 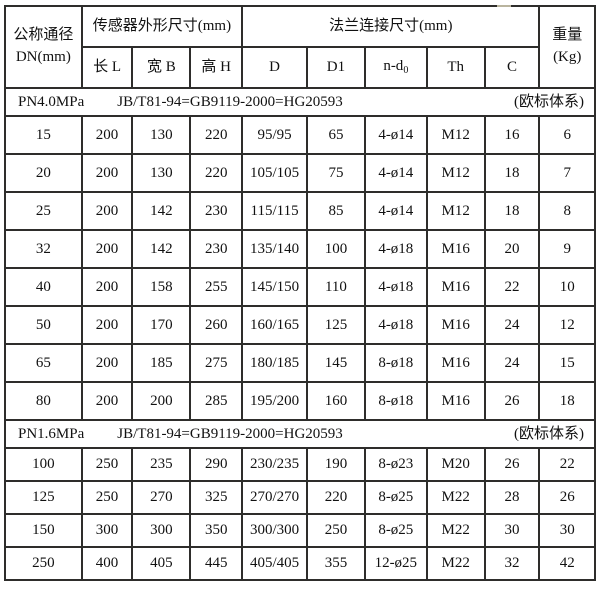 I want to click on table-row: 25 200 142 230 115/115 85 4-ø14 M12 18 8, so click(x=300, y=211).